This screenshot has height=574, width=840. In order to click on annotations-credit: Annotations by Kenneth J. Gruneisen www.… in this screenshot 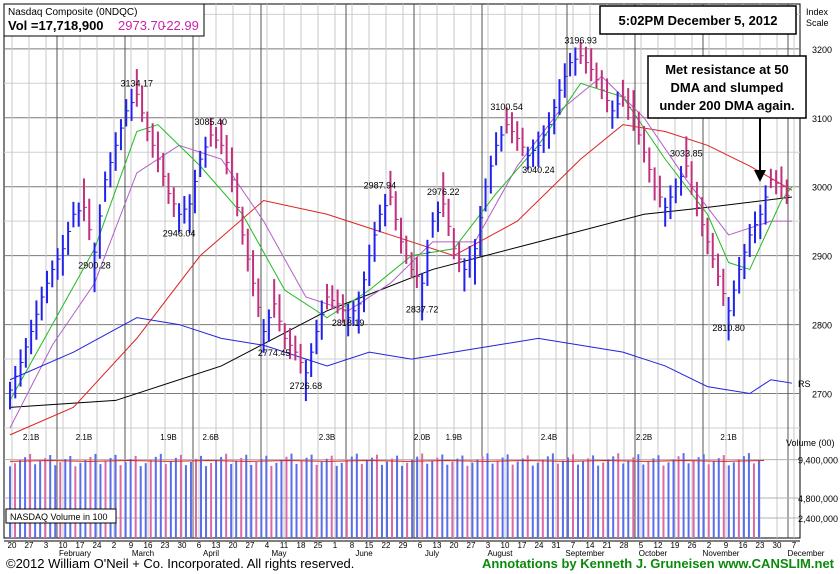, I will do `click(658, 563)`.